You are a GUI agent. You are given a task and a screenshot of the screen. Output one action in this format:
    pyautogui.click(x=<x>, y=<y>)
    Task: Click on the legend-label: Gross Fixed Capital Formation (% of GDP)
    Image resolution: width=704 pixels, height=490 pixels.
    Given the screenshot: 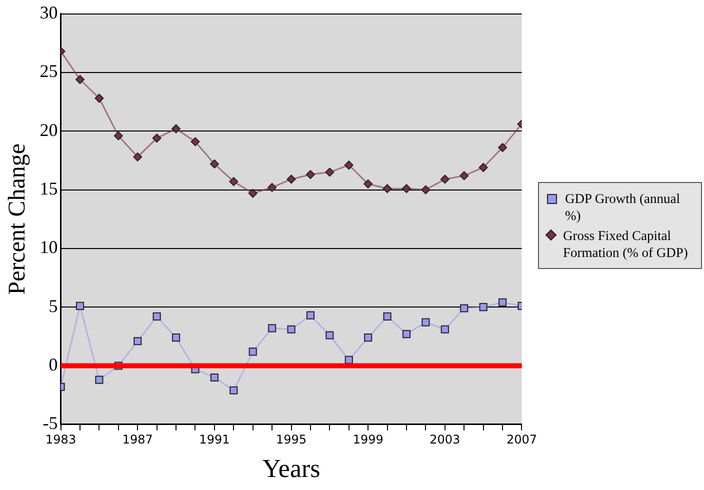 What is the action you would take?
    pyautogui.click(x=626, y=244)
    